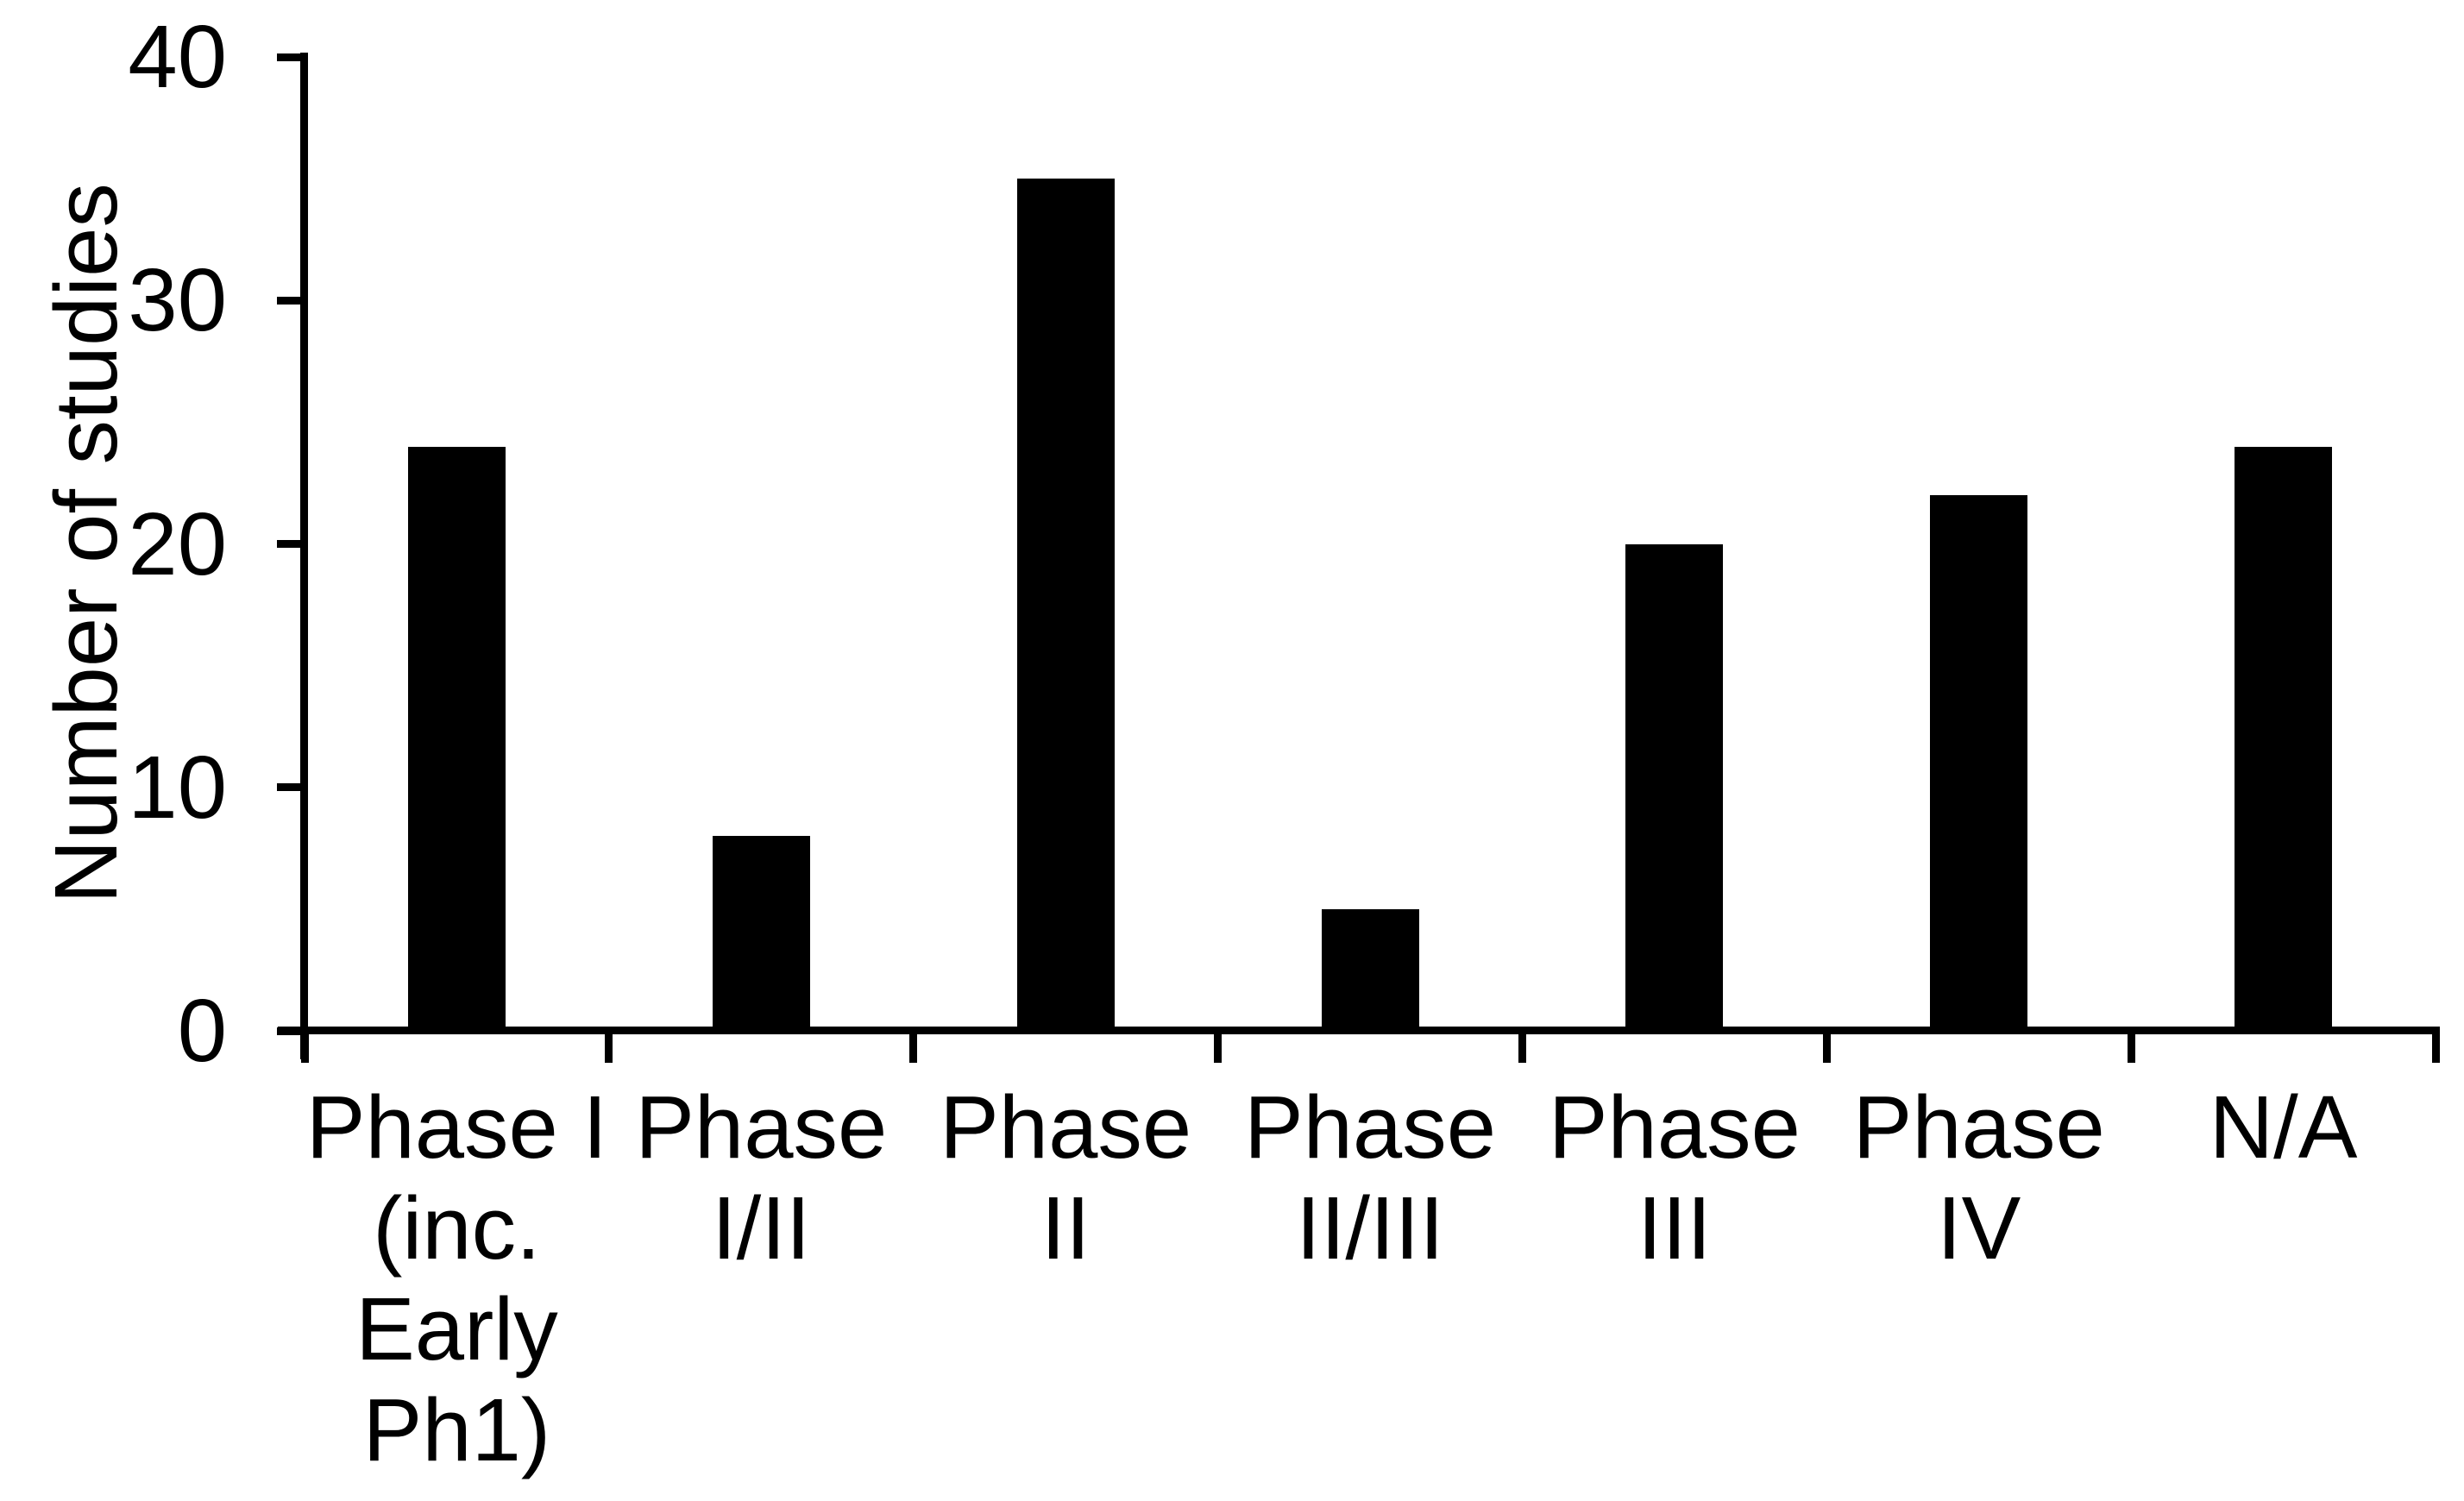  Describe the element at coordinates (1979, 1228) in the screenshot. I see `x-category-label-line: IV` at that location.